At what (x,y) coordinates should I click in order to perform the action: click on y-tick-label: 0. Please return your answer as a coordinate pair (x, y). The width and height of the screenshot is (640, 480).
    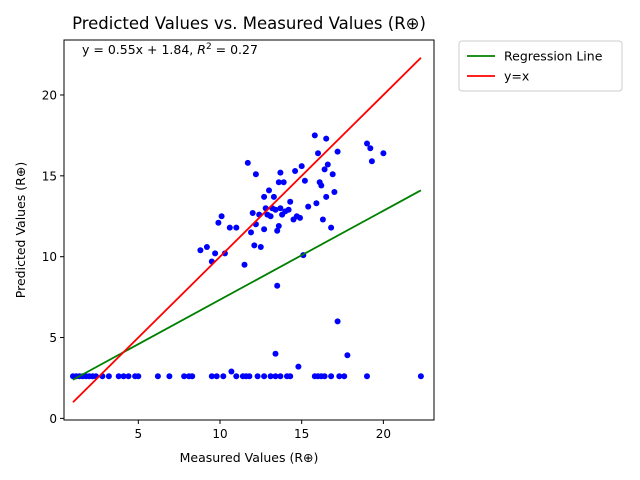
    Looking at the image, I should click on (53, 419).